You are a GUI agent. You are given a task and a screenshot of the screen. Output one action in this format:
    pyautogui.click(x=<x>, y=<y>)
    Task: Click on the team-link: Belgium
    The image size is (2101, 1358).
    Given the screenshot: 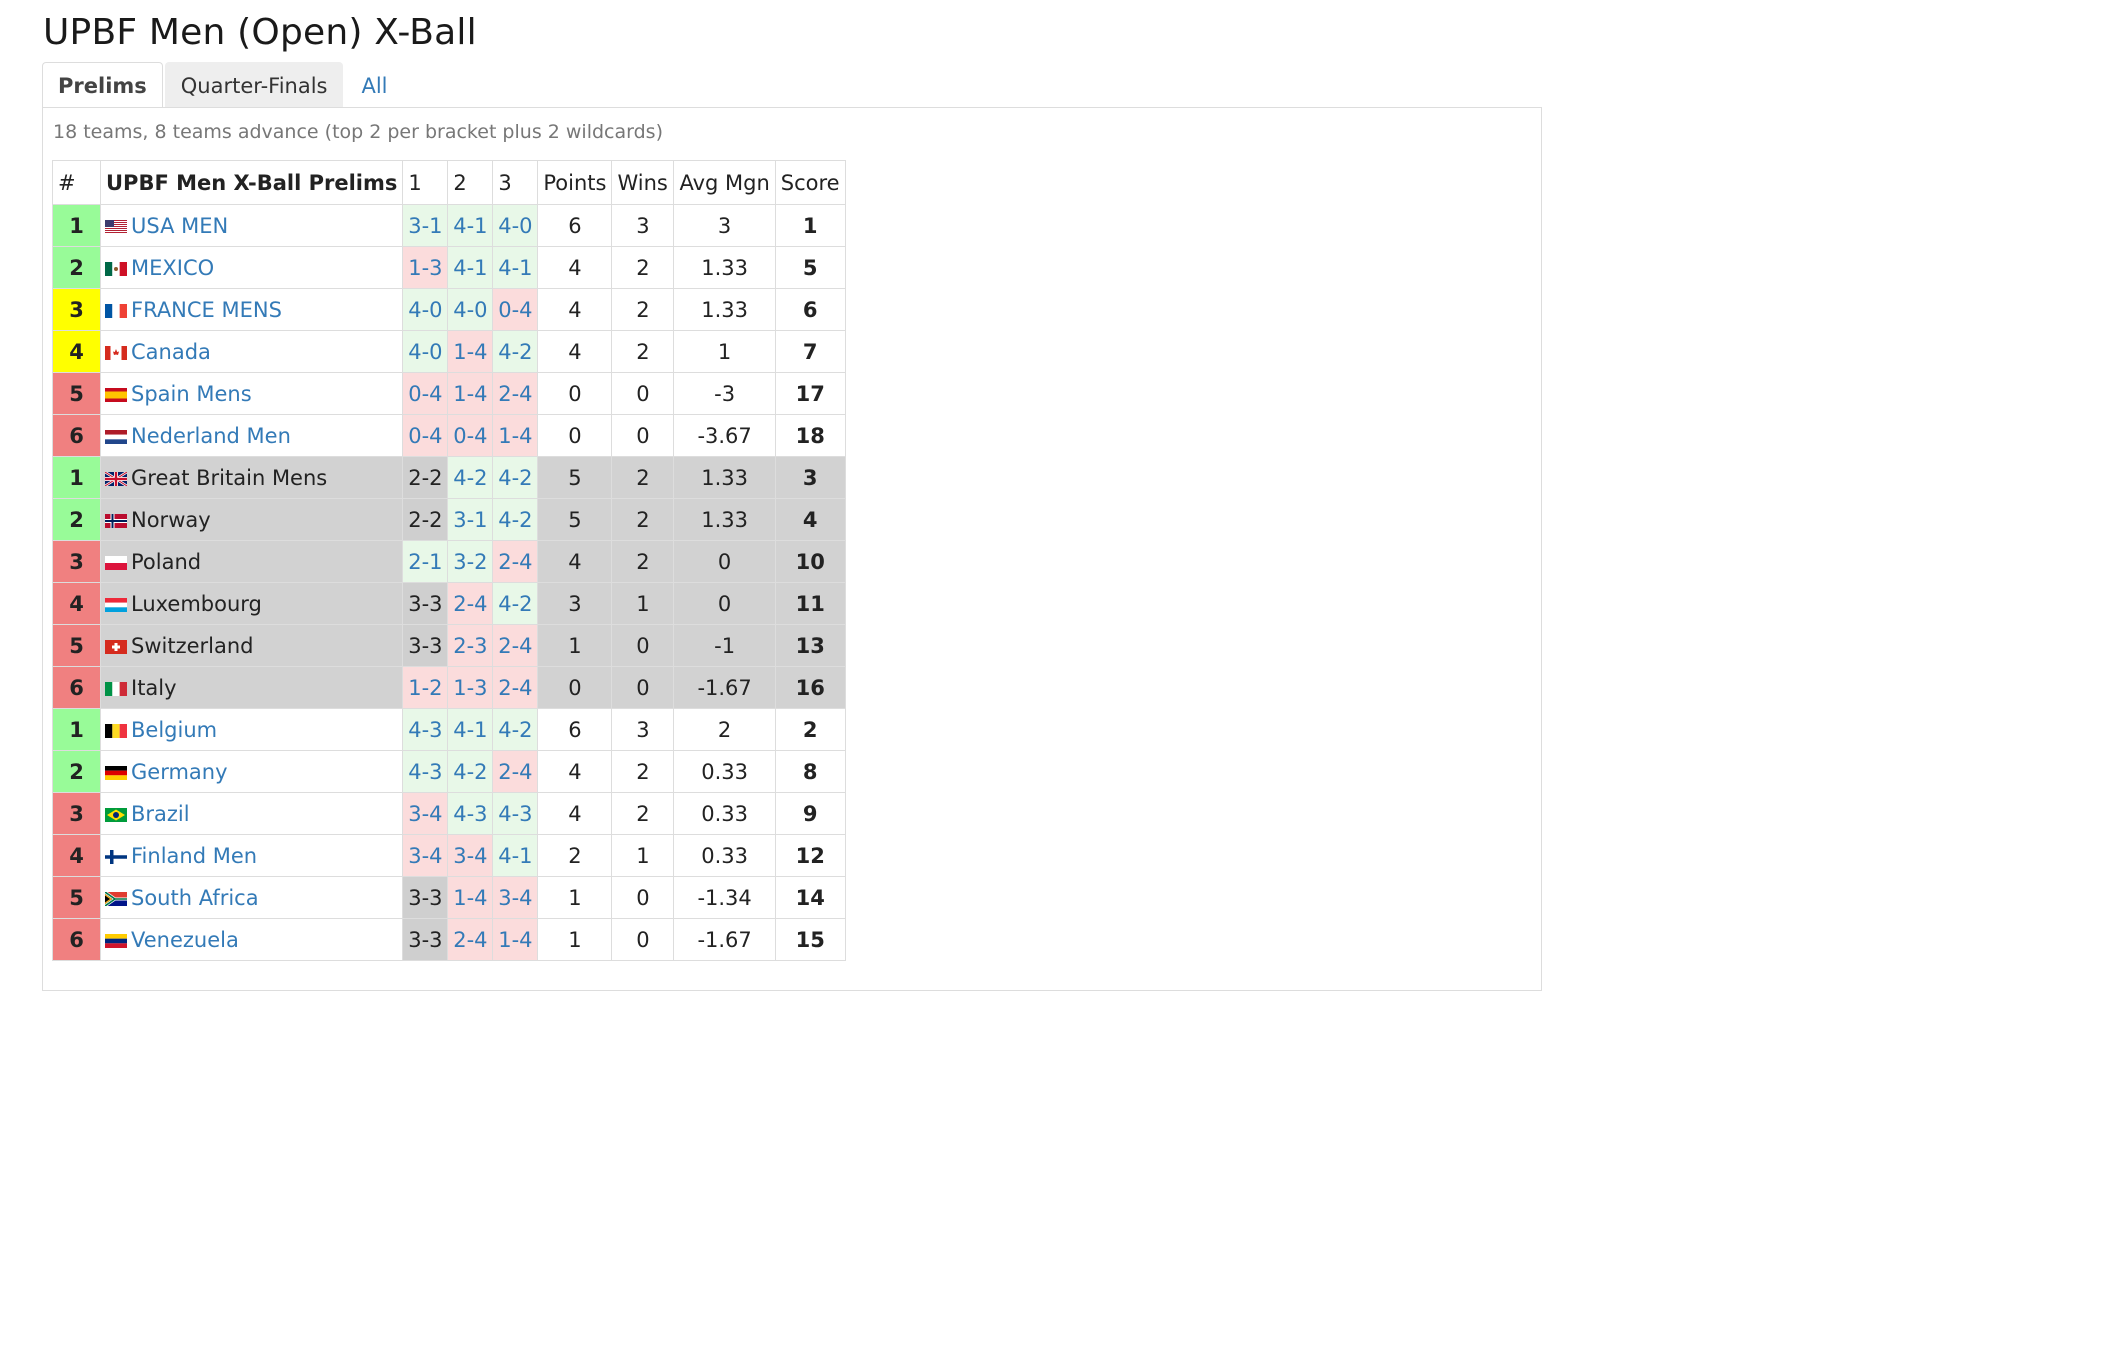 What is the action you would take?
    pyautogui.click(x=174, y=729)
    